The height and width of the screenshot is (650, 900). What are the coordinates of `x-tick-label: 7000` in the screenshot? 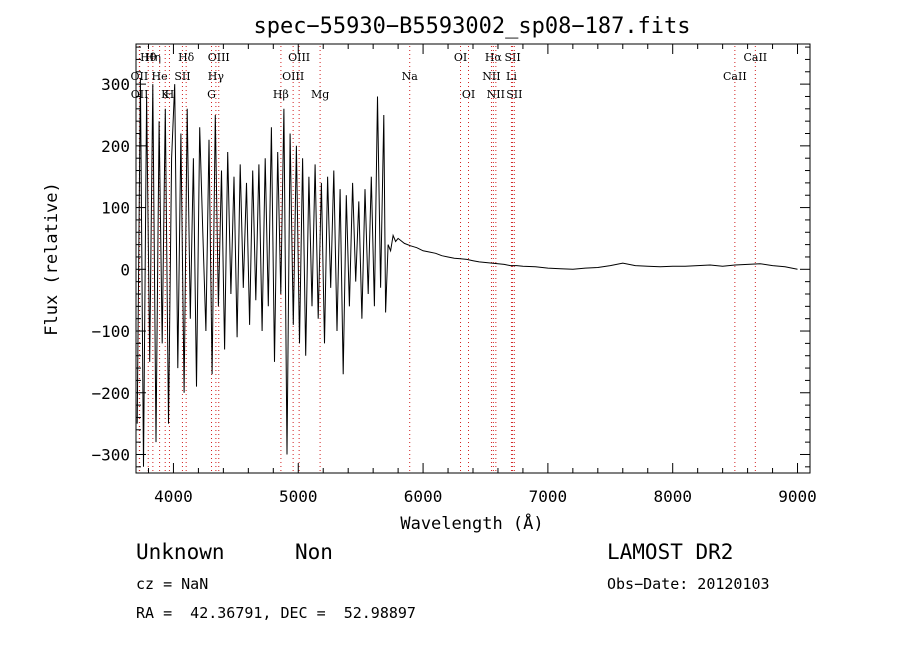 It's located at (548, 496).